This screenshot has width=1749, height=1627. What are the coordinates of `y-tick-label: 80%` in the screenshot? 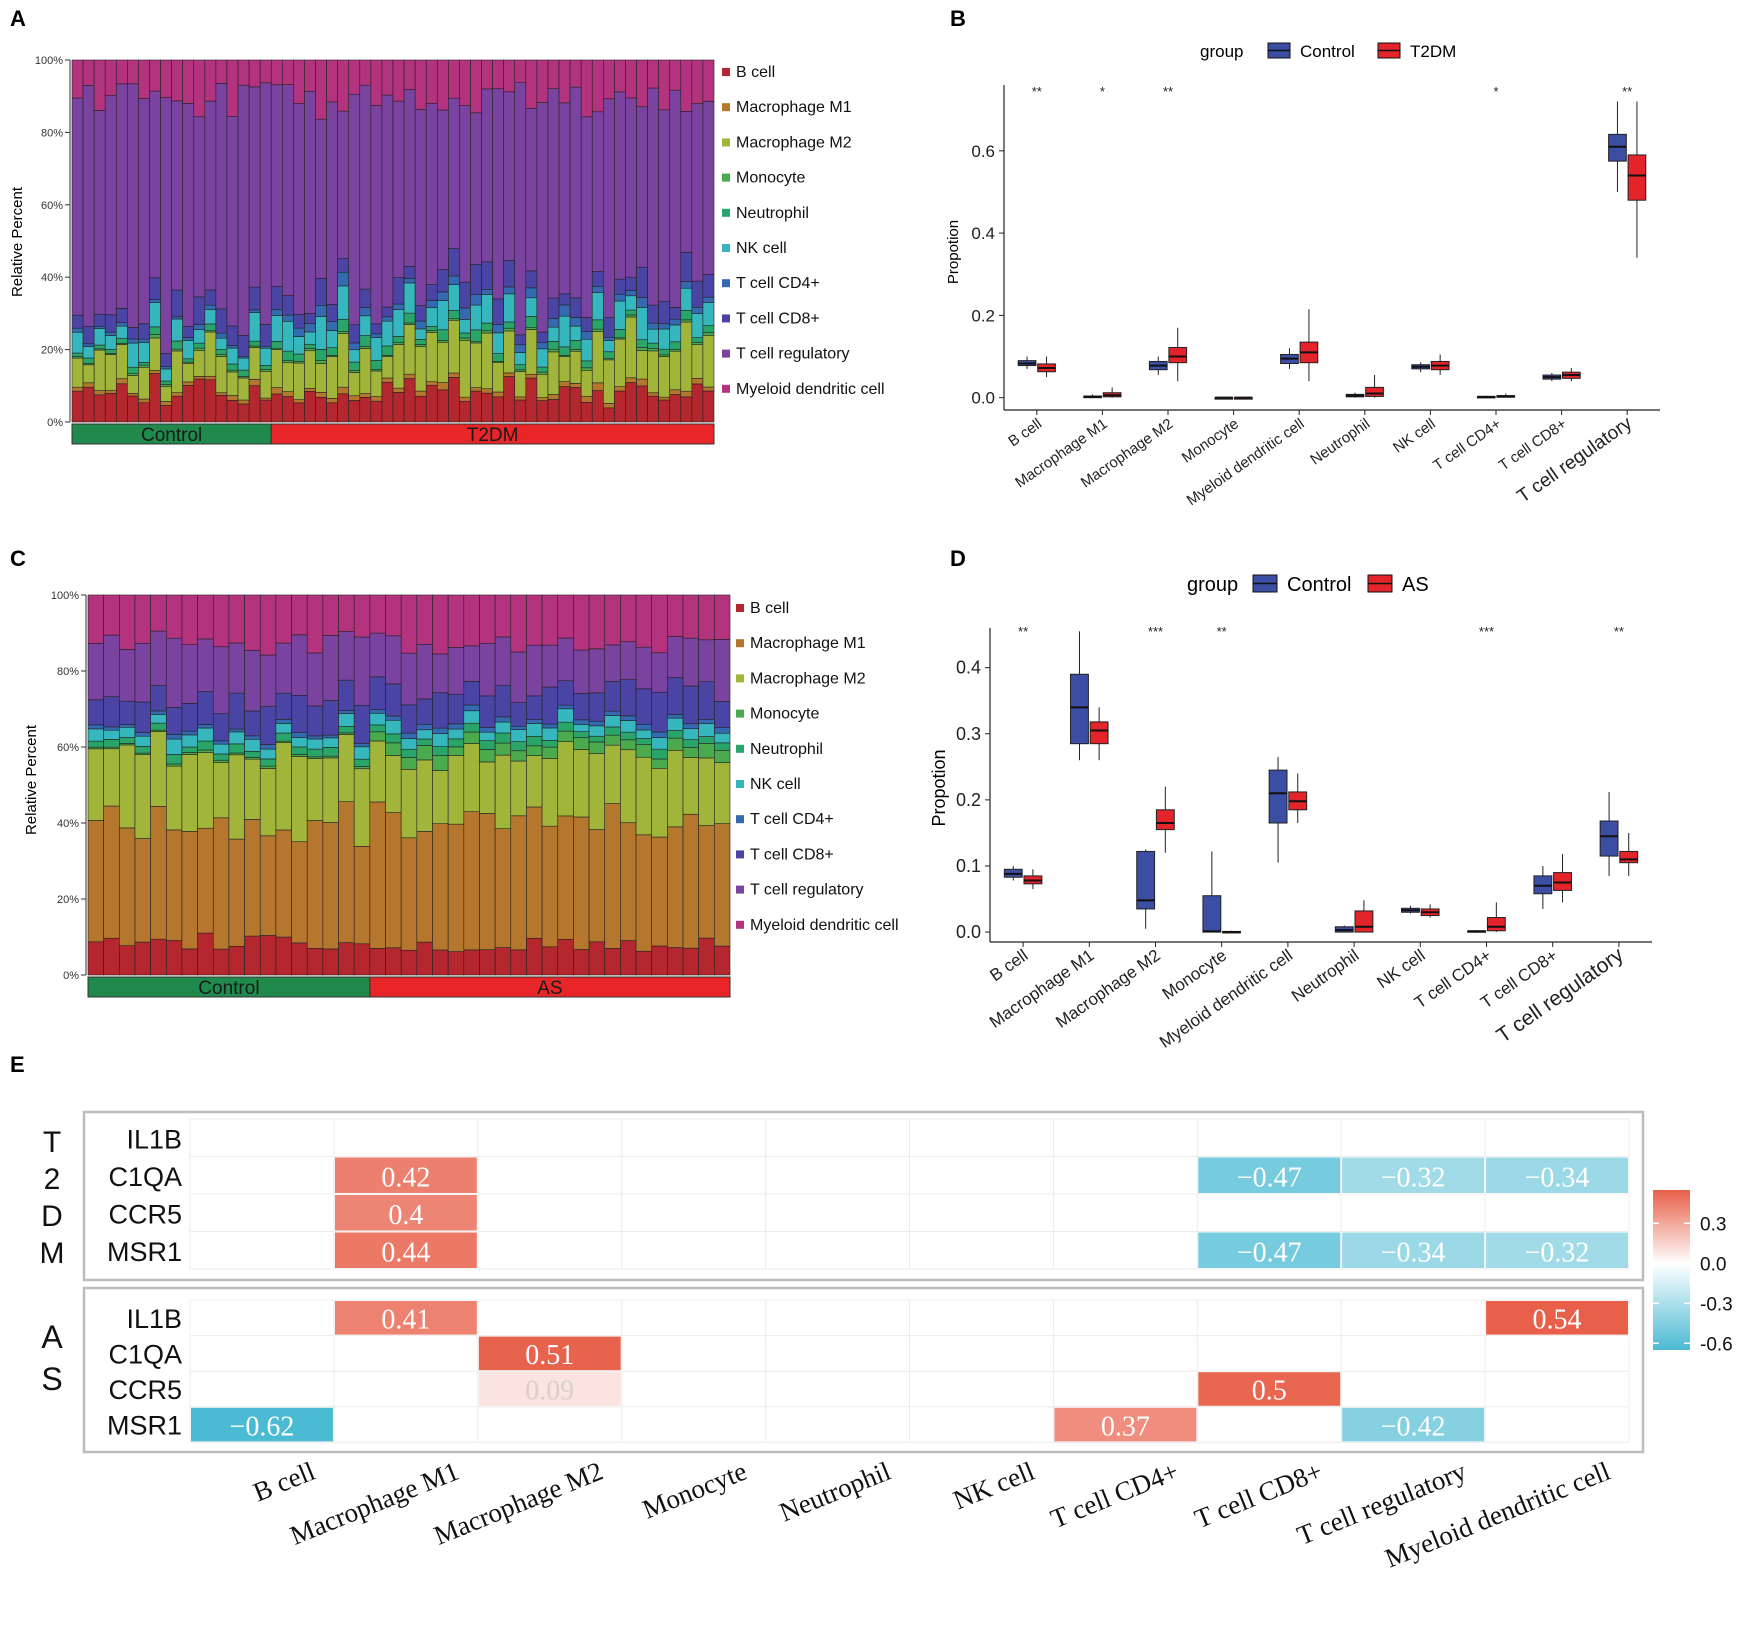 It's located at (52, 133).